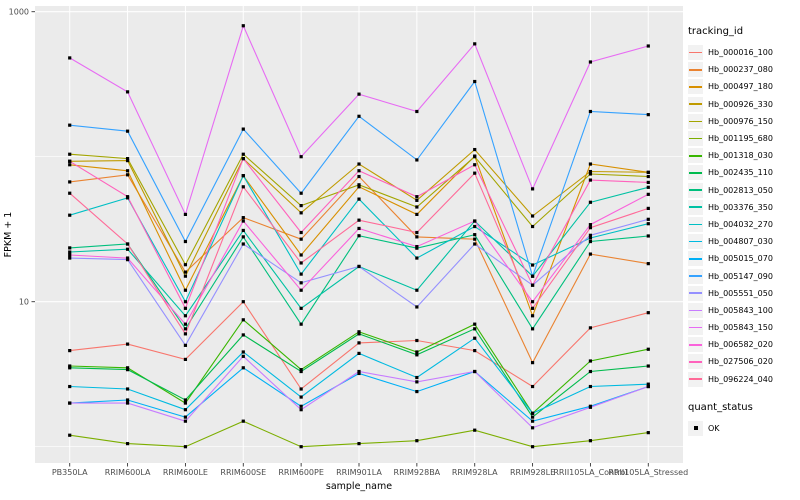 The height and width of the screenshot is (500, 800). I want to click on legend-item-label: Hb_027506_020, so click(740, 362).